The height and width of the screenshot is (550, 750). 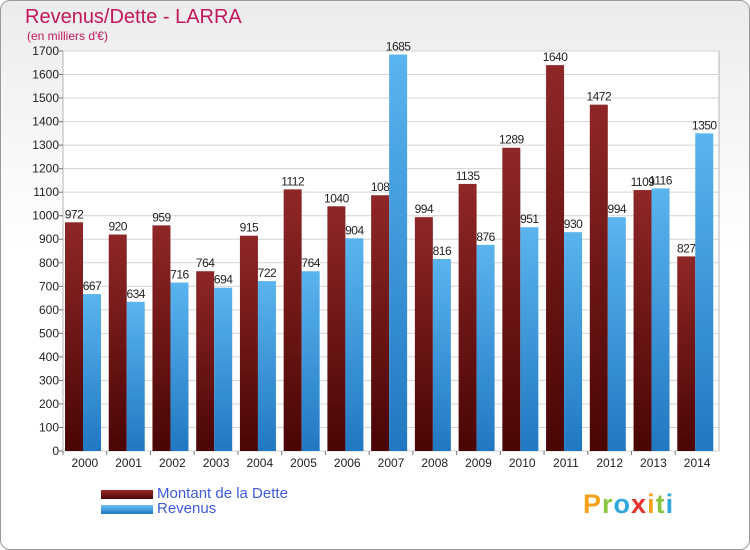 I want to click on x-tick-label: 2014, so click(x=697, y=463).